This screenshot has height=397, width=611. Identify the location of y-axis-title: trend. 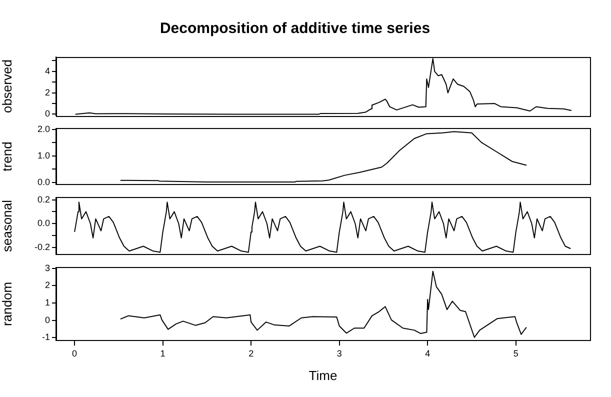
(7, 157).